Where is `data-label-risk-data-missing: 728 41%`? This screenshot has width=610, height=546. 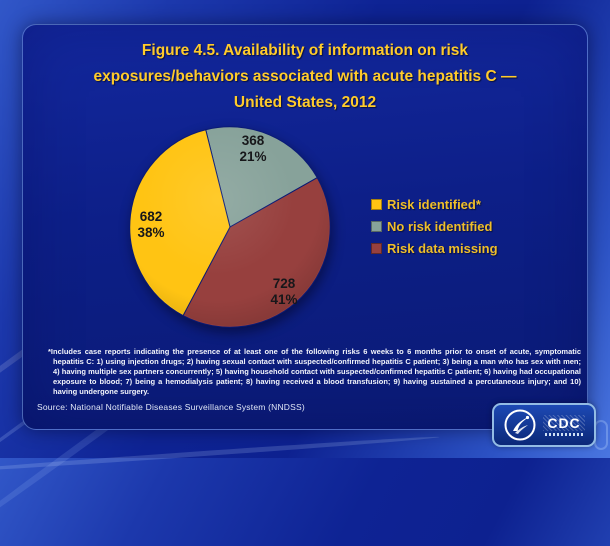
data-label-risk-data-missing: 728 41% is located at coordinates (283, 292).